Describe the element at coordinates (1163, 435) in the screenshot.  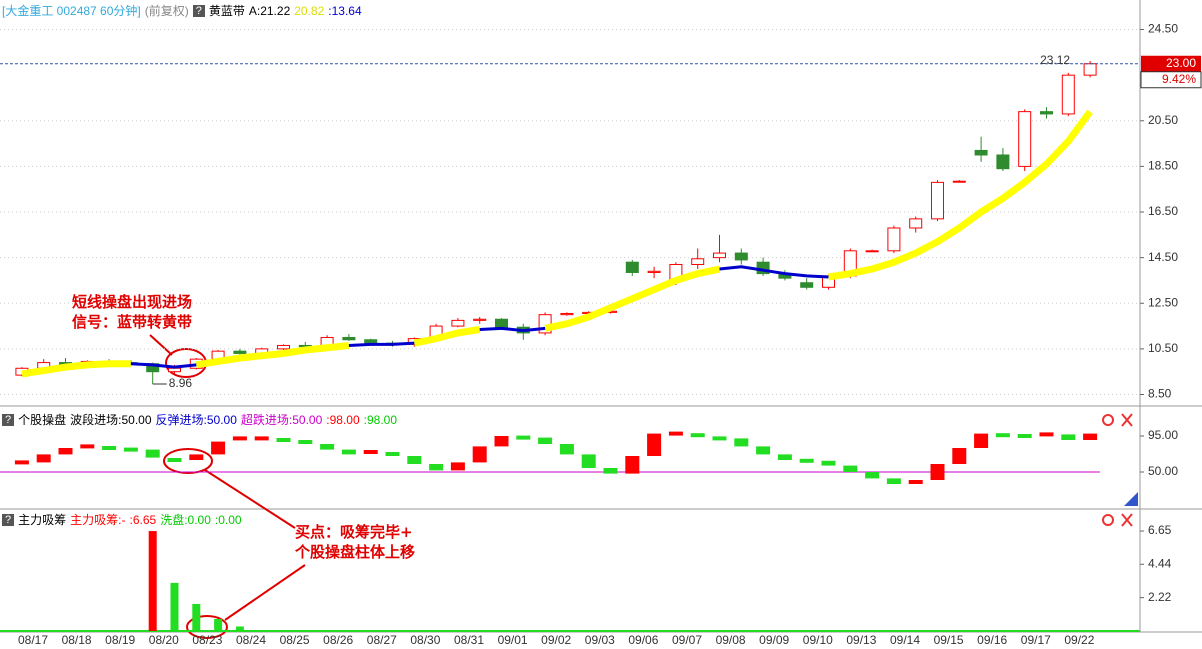
I see `y-tick-label: 95.00` at that location.